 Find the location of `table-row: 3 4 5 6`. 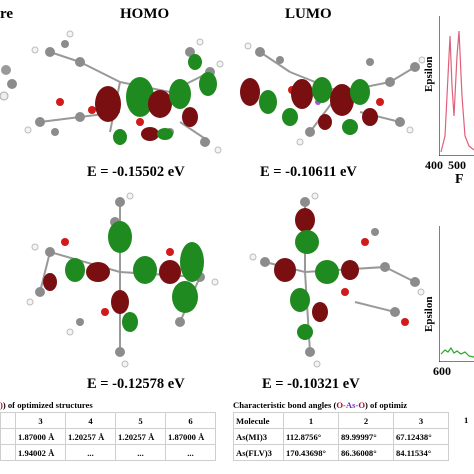

table-row: 3 4 5 6 is located at coordinates (108, 420).